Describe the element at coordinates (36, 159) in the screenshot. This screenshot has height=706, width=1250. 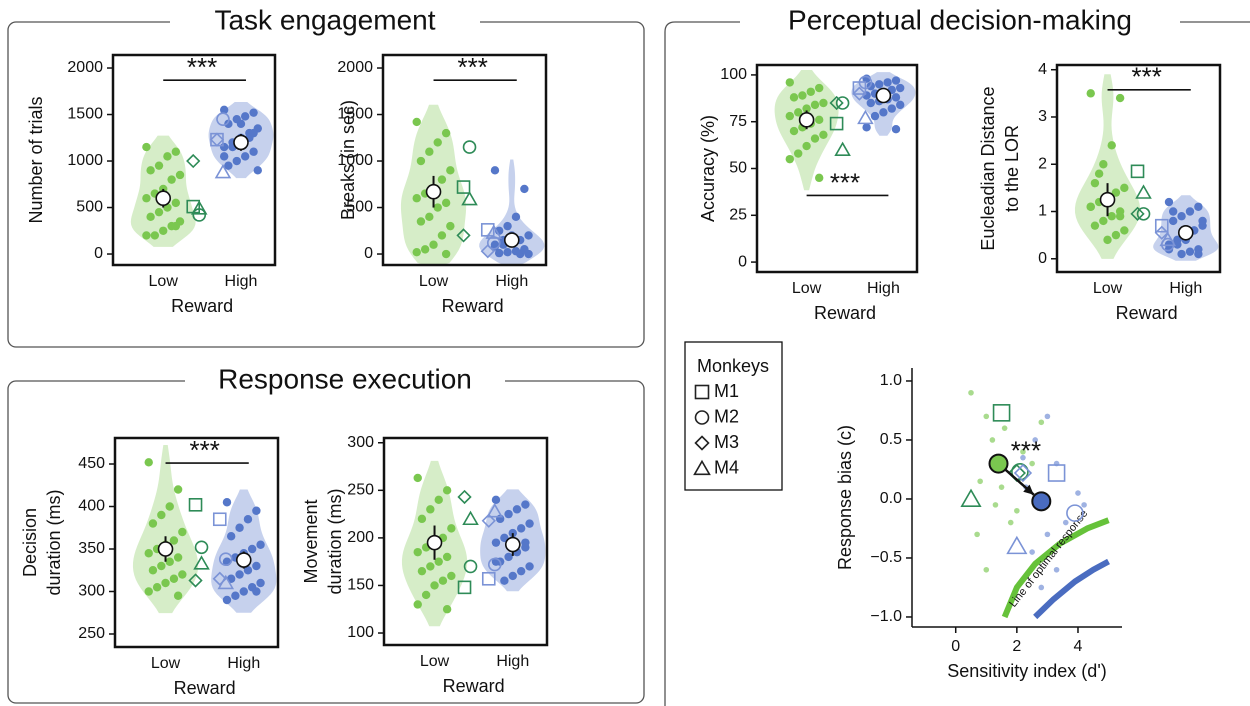
I see `y-axis-title: Number of trials` at that location.